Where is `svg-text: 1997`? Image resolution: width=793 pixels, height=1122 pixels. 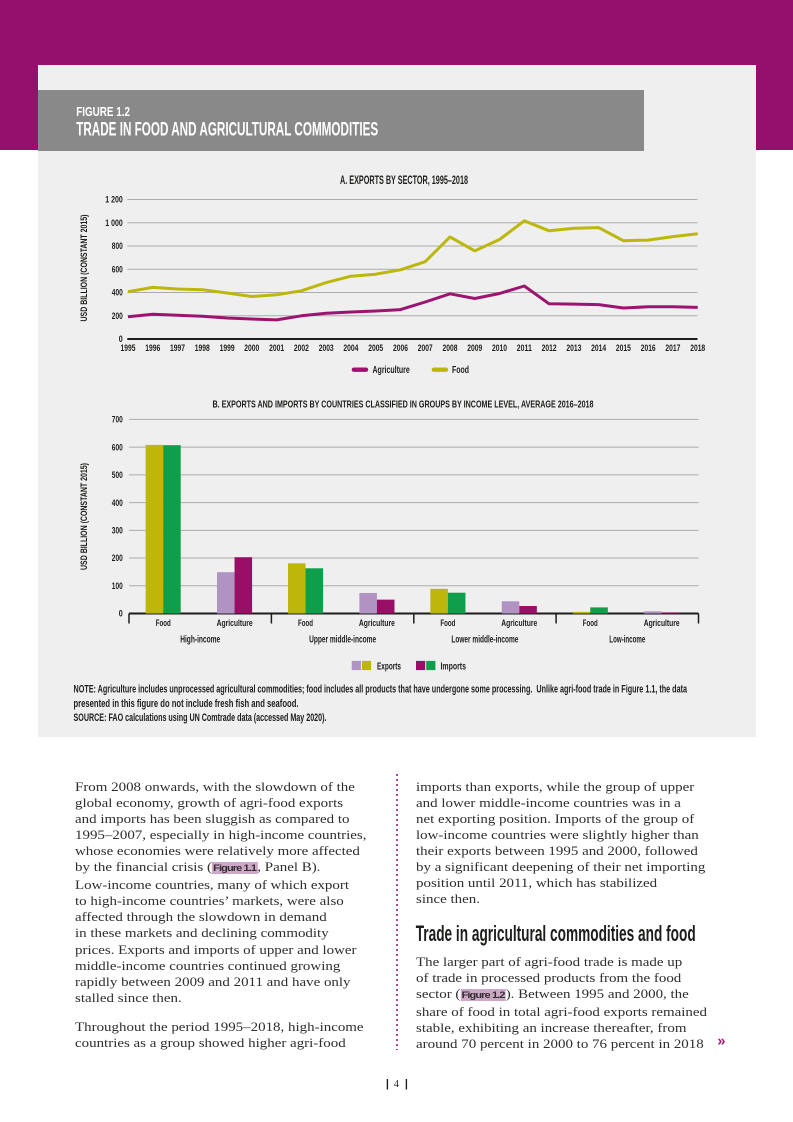 svg-text: 1997 is located at coordinates (177, 348).